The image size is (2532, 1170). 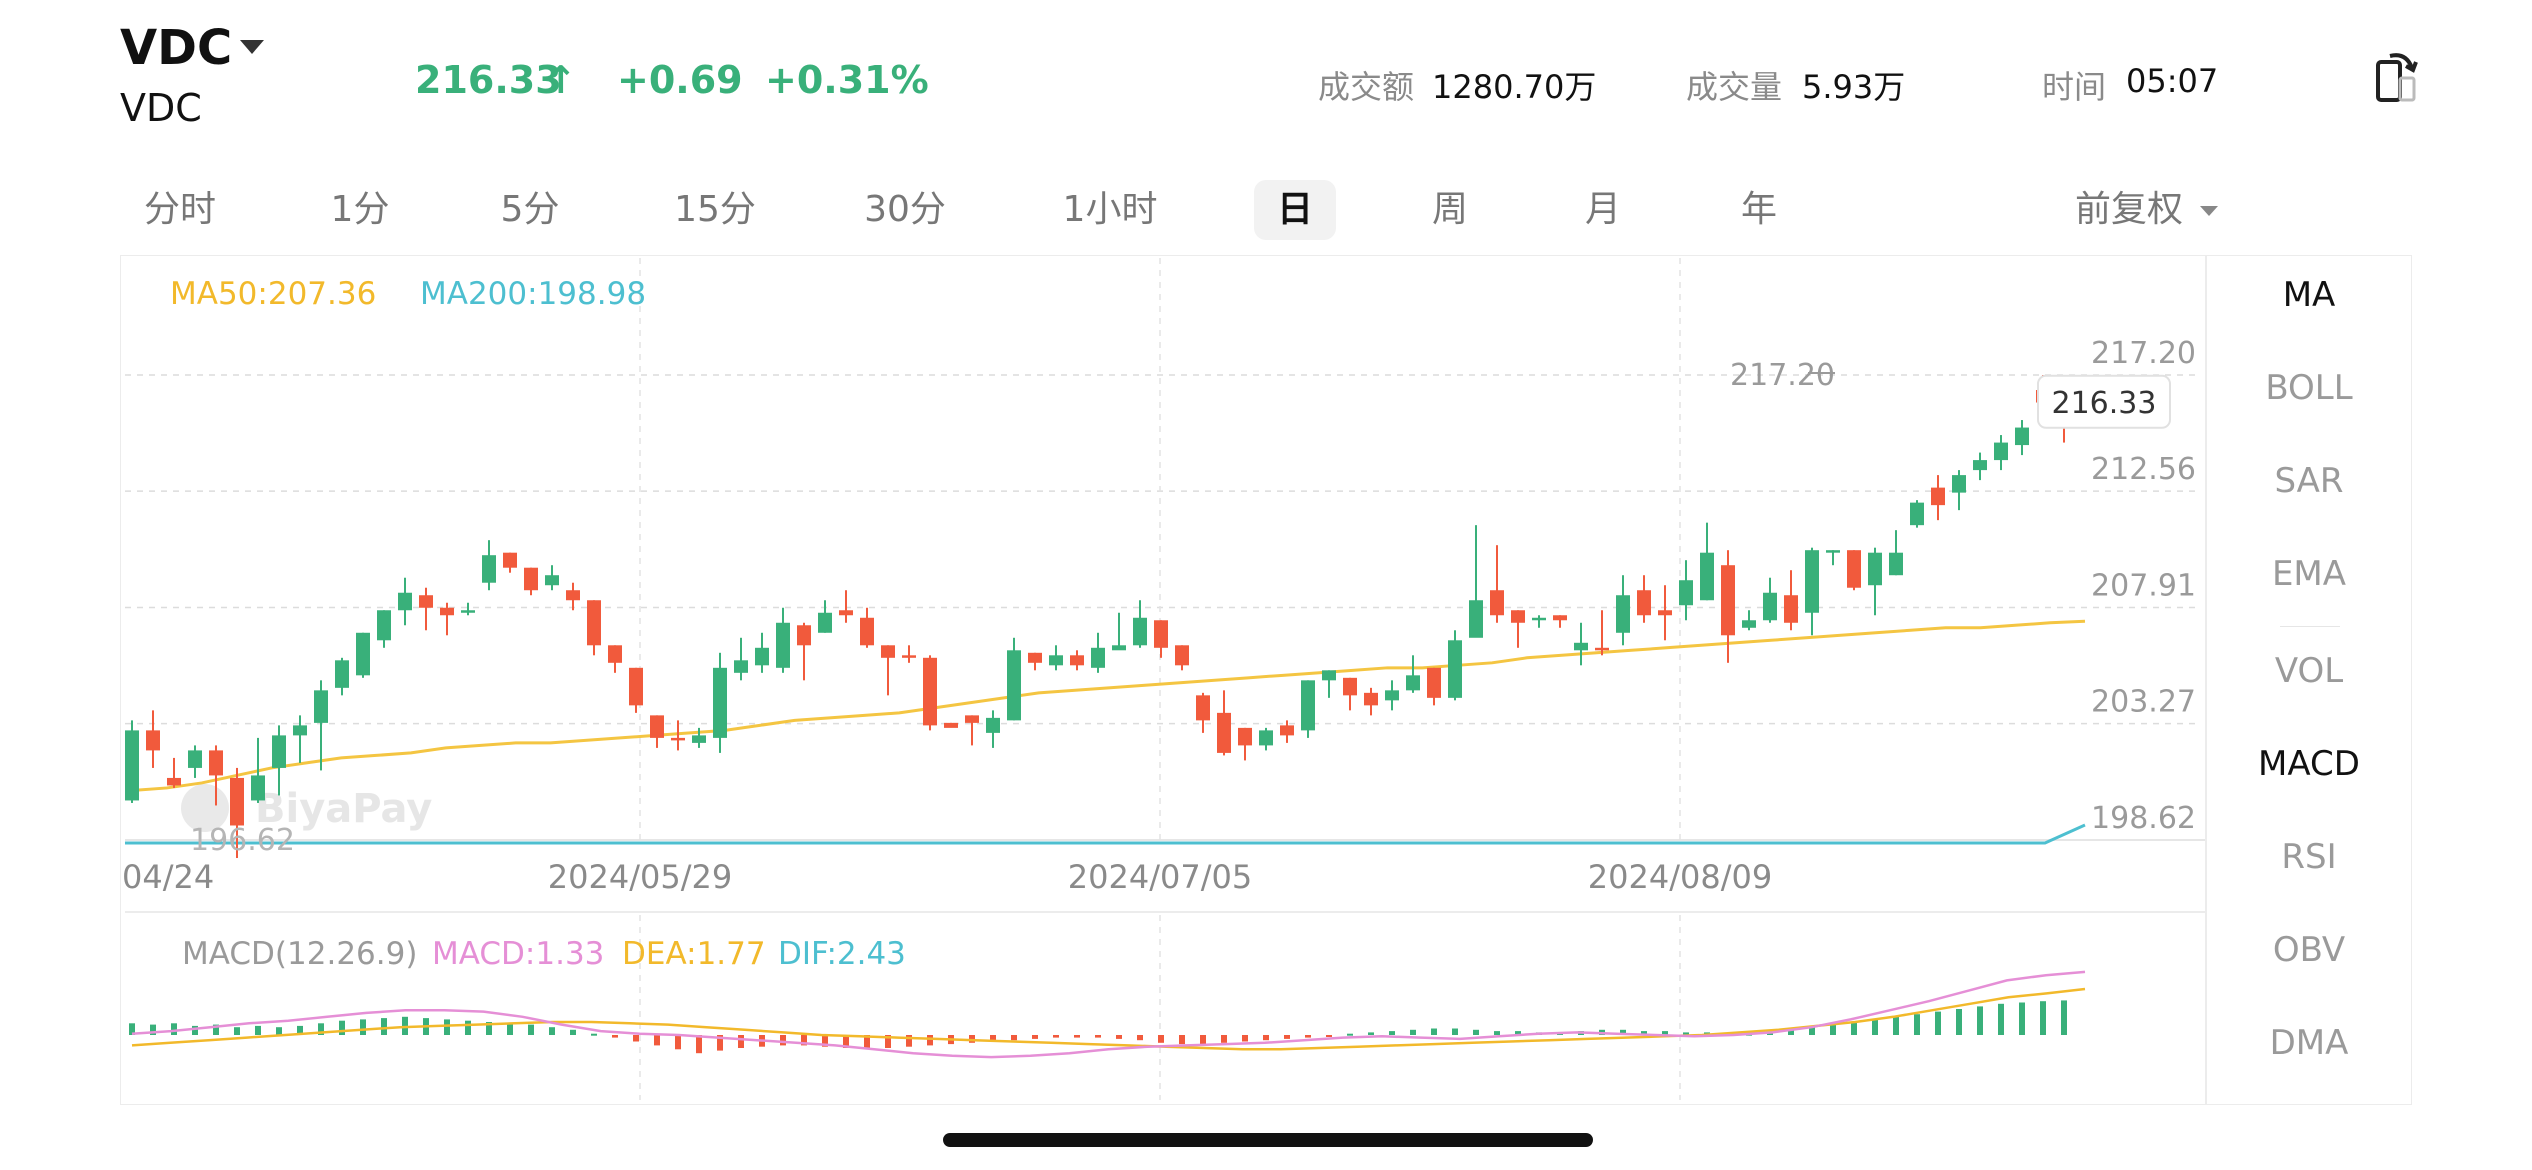 I want to click on tab-period-6: 日, so click(x=1295, y=210).